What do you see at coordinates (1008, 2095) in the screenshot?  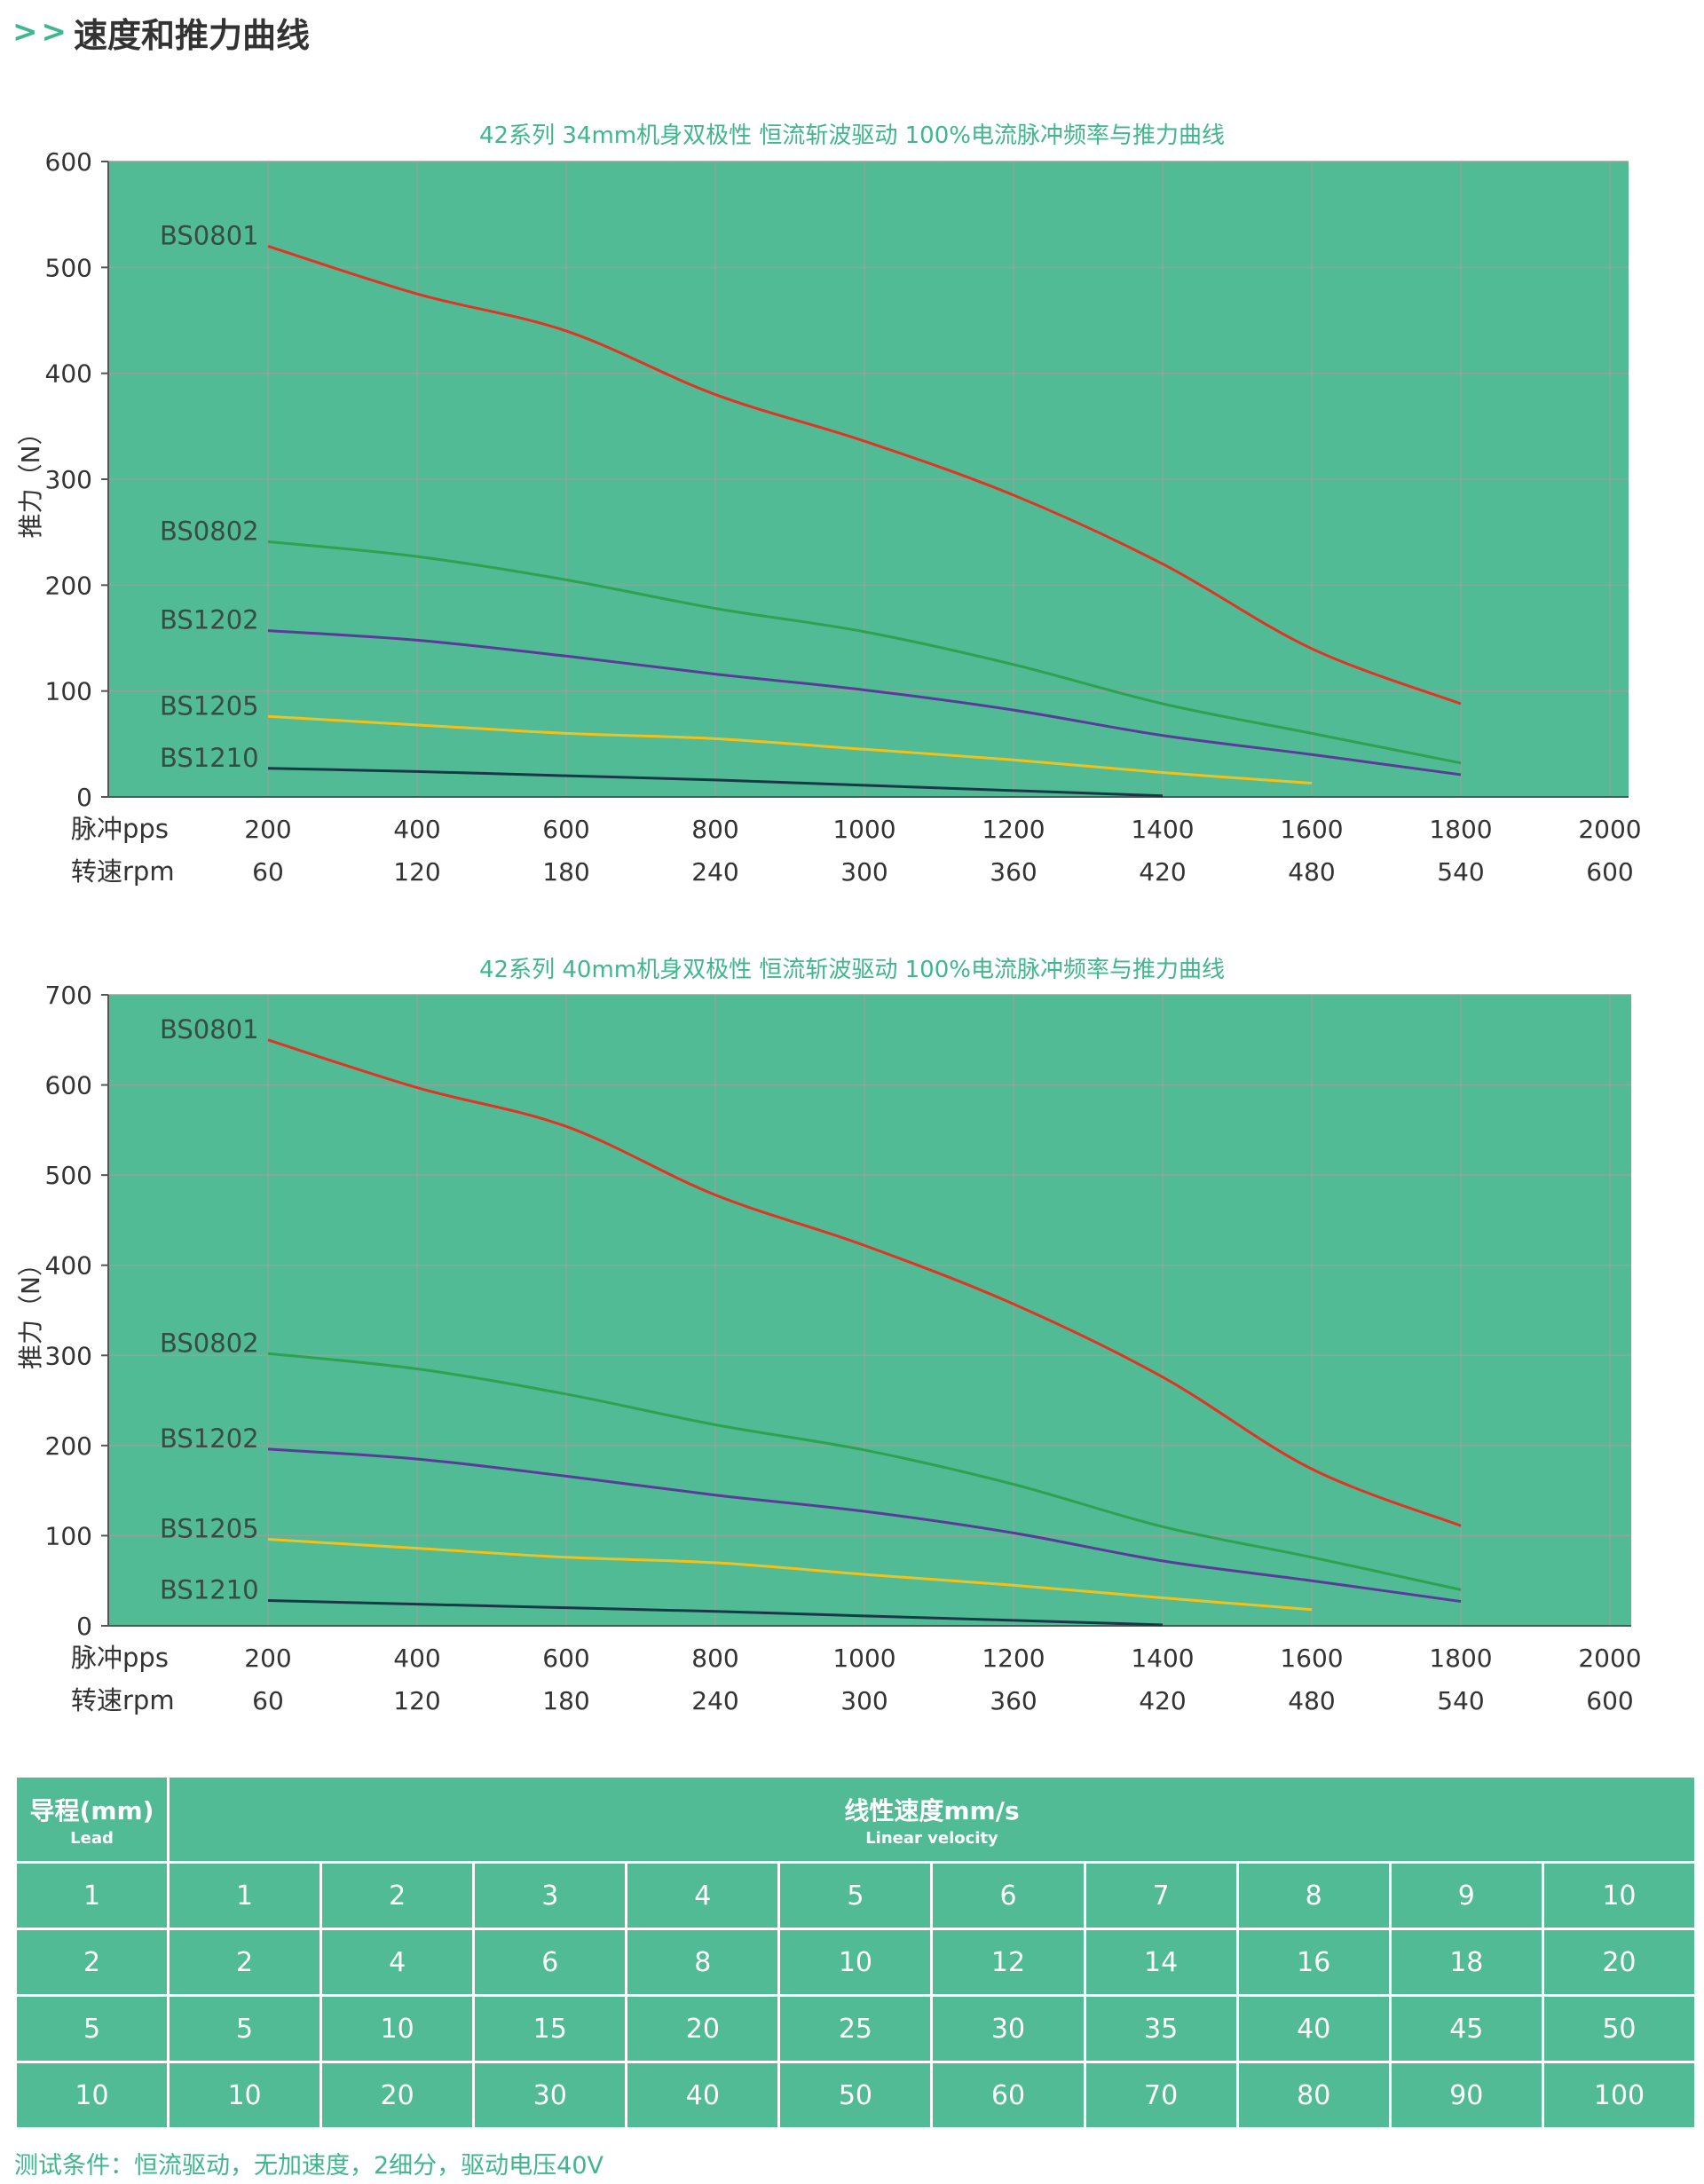 I see `velocity-cell: 60` at bounding box center [1008, 2095].